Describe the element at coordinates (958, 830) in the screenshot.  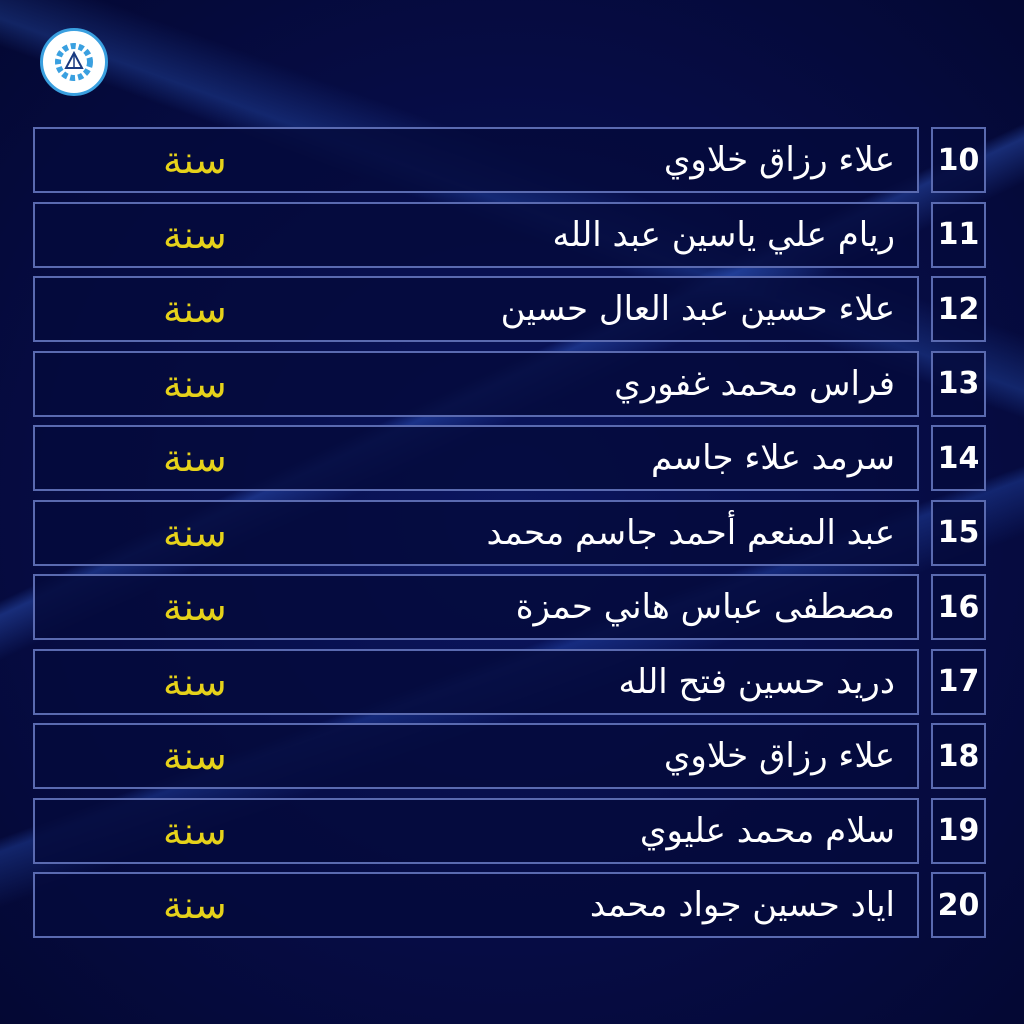
I see `row-number: 19` at that location.